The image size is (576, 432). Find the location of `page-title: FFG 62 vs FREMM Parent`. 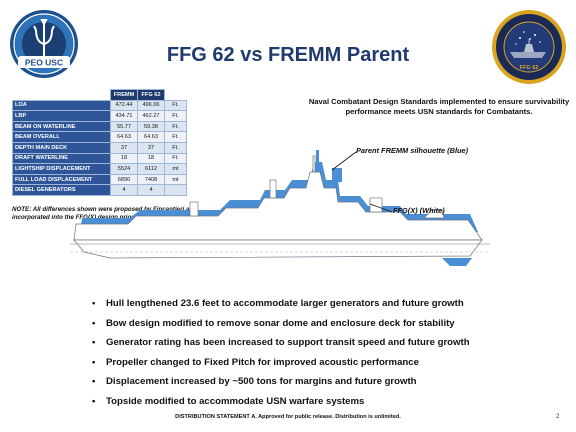

page-title: FFG 62 vs FREMM Parent is located at coordinates (288, 55).